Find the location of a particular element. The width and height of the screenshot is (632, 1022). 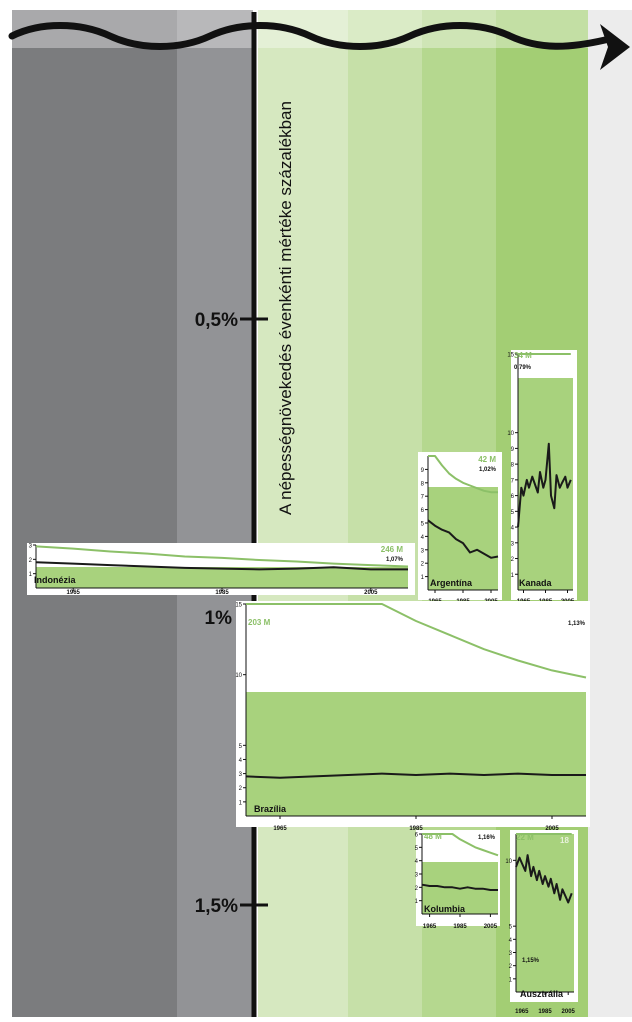

rate-label: 0,79% is located at coordinates (523, 368).